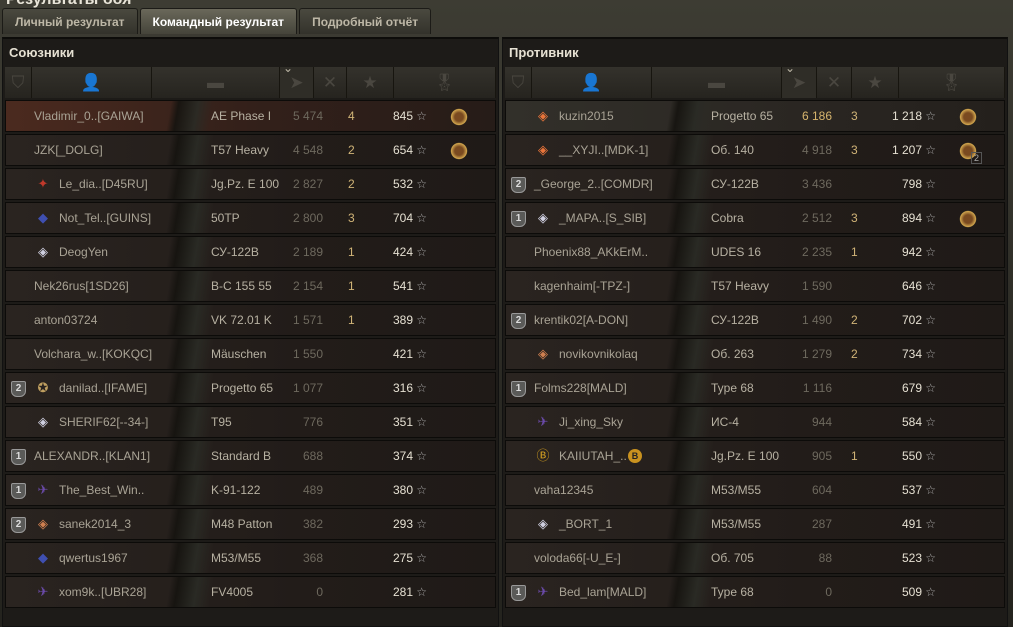 This screenshot has width=1013, height=627. I want to click on tab-detailed-report: Подробный отчёт, so click(365, 21).